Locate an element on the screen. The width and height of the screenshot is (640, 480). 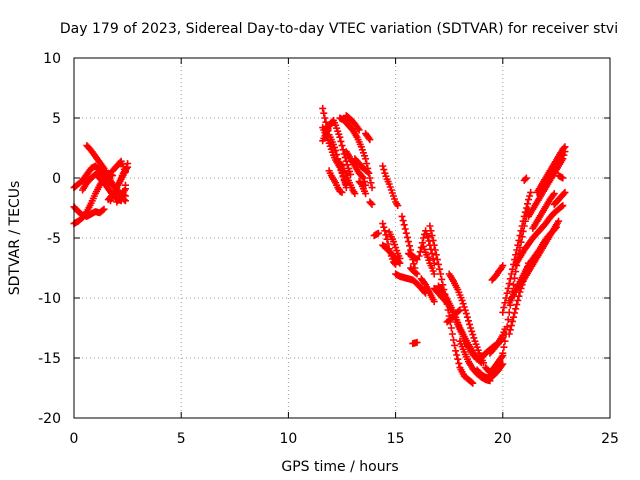
x-tick-label: 20 is located at coordinates (503, 439).